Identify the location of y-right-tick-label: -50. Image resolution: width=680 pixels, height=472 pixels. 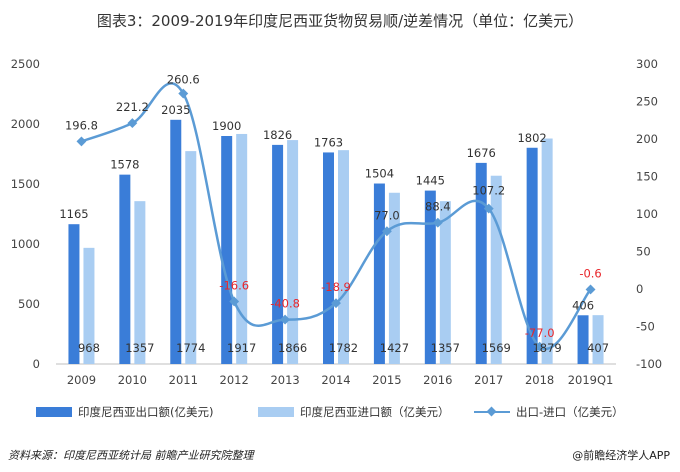
(645, 327).